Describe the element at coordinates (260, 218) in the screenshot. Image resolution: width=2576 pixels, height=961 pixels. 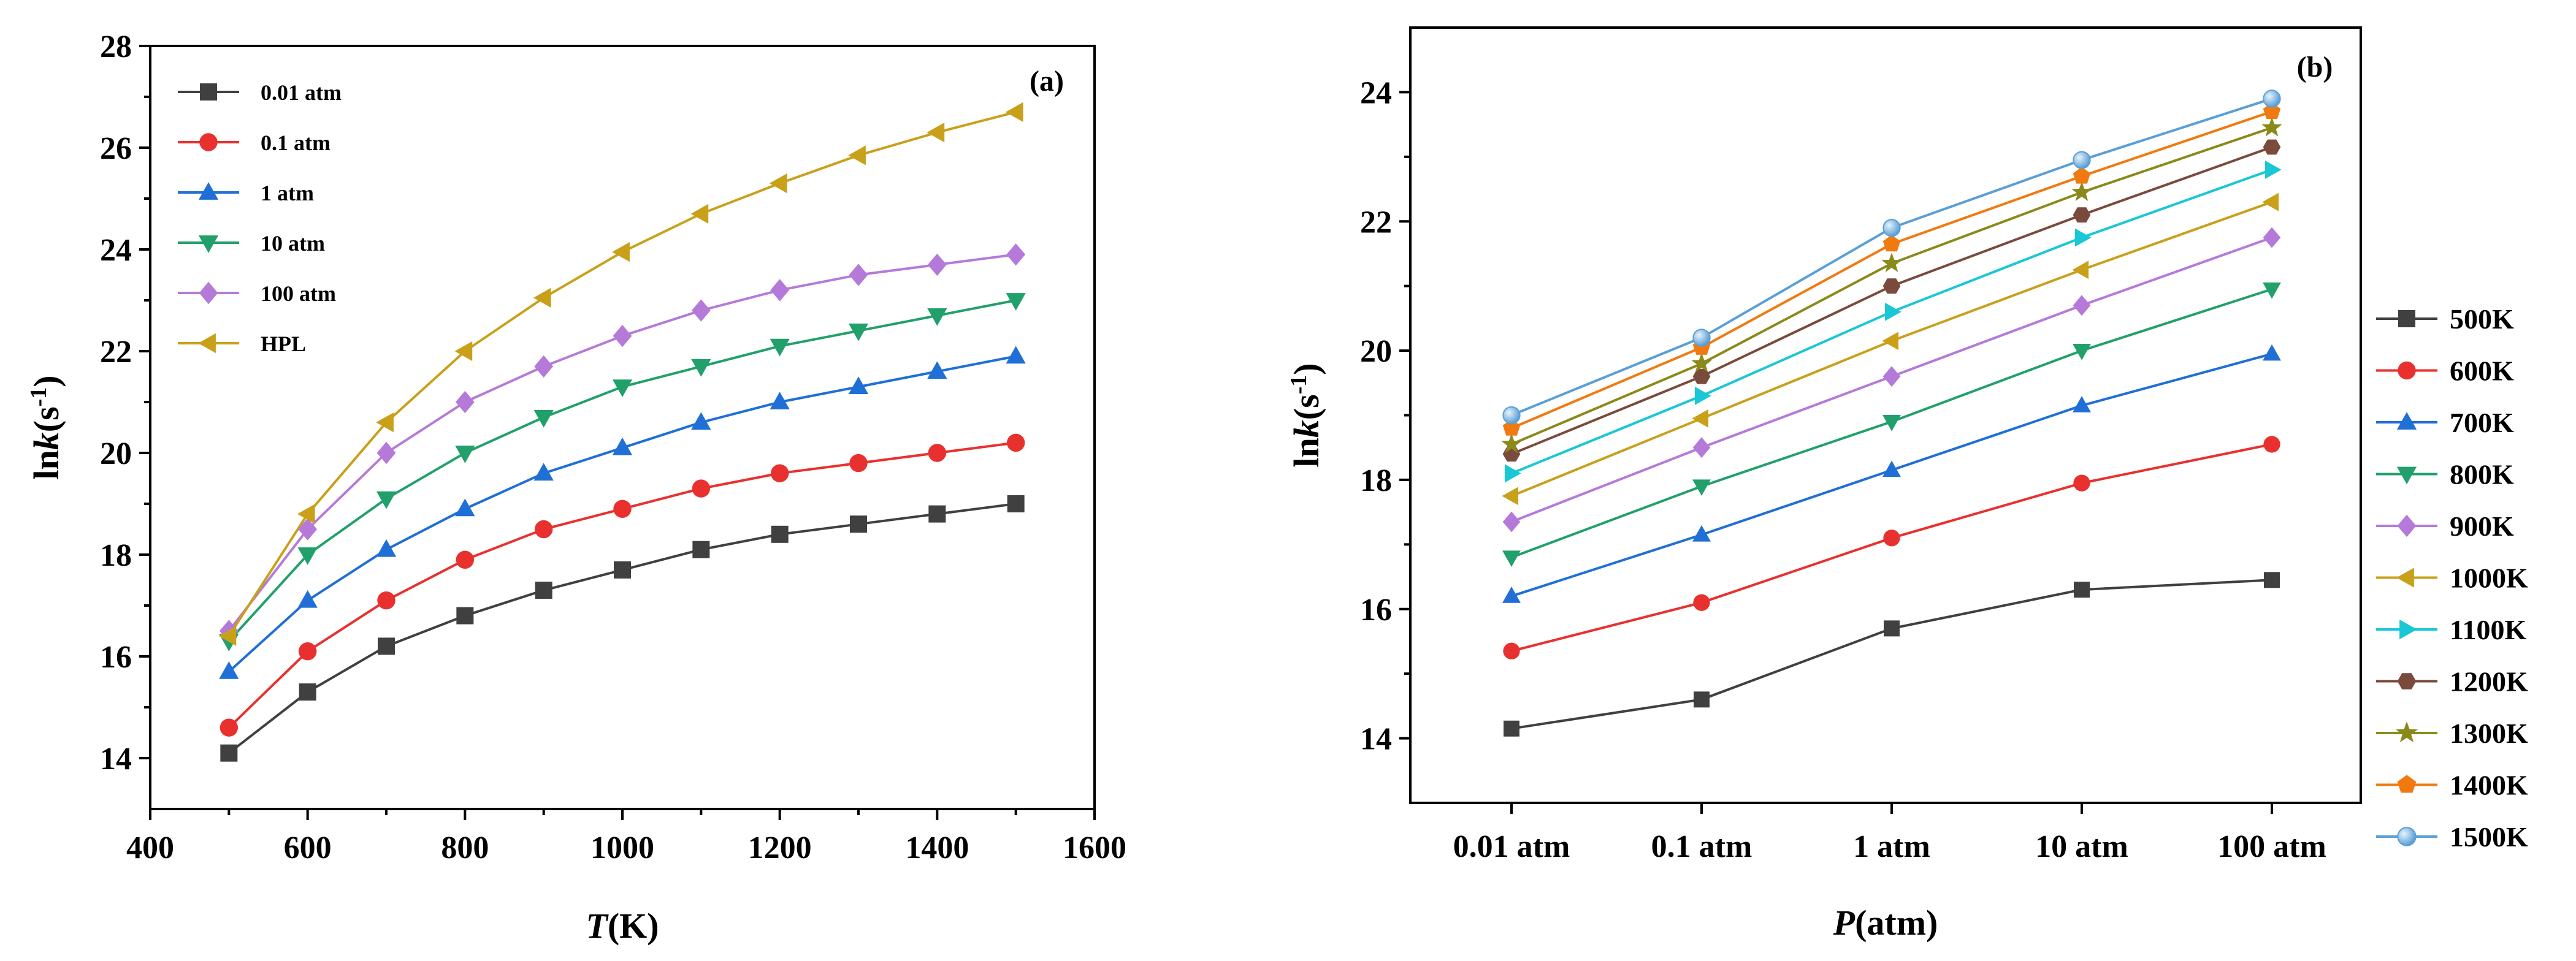
I see `legend-a: 0.01 atm 0.1 atm 1 atm 10 atm 100 atm HPL` at that location.